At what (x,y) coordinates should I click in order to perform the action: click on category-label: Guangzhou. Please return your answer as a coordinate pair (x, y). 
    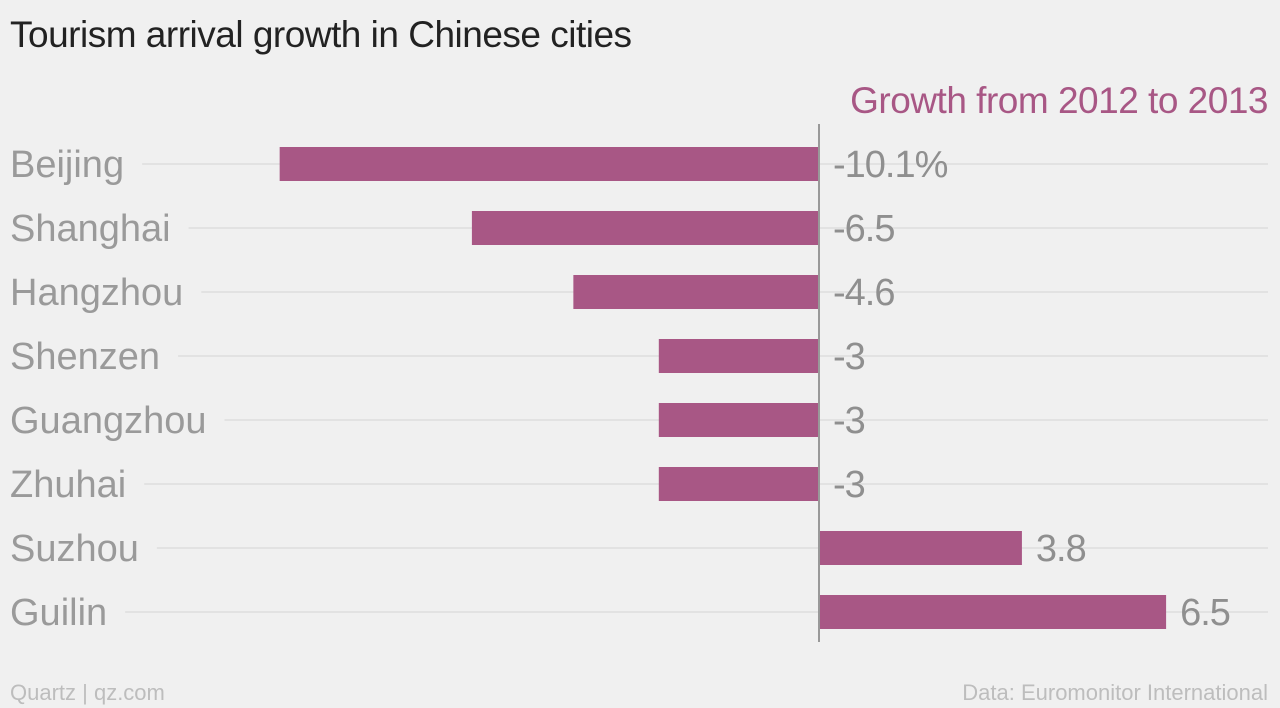
    Looking at the image, I should click on (108, 421).